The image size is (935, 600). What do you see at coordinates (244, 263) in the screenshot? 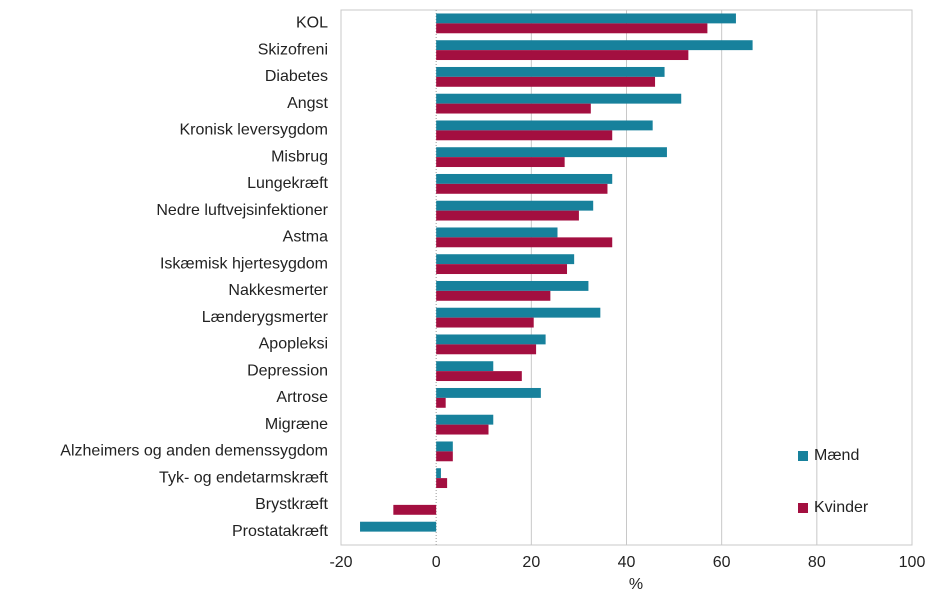
I see `y-tick-label: Iskæmisk hjertesygdom` at bounding box center [244, 263].